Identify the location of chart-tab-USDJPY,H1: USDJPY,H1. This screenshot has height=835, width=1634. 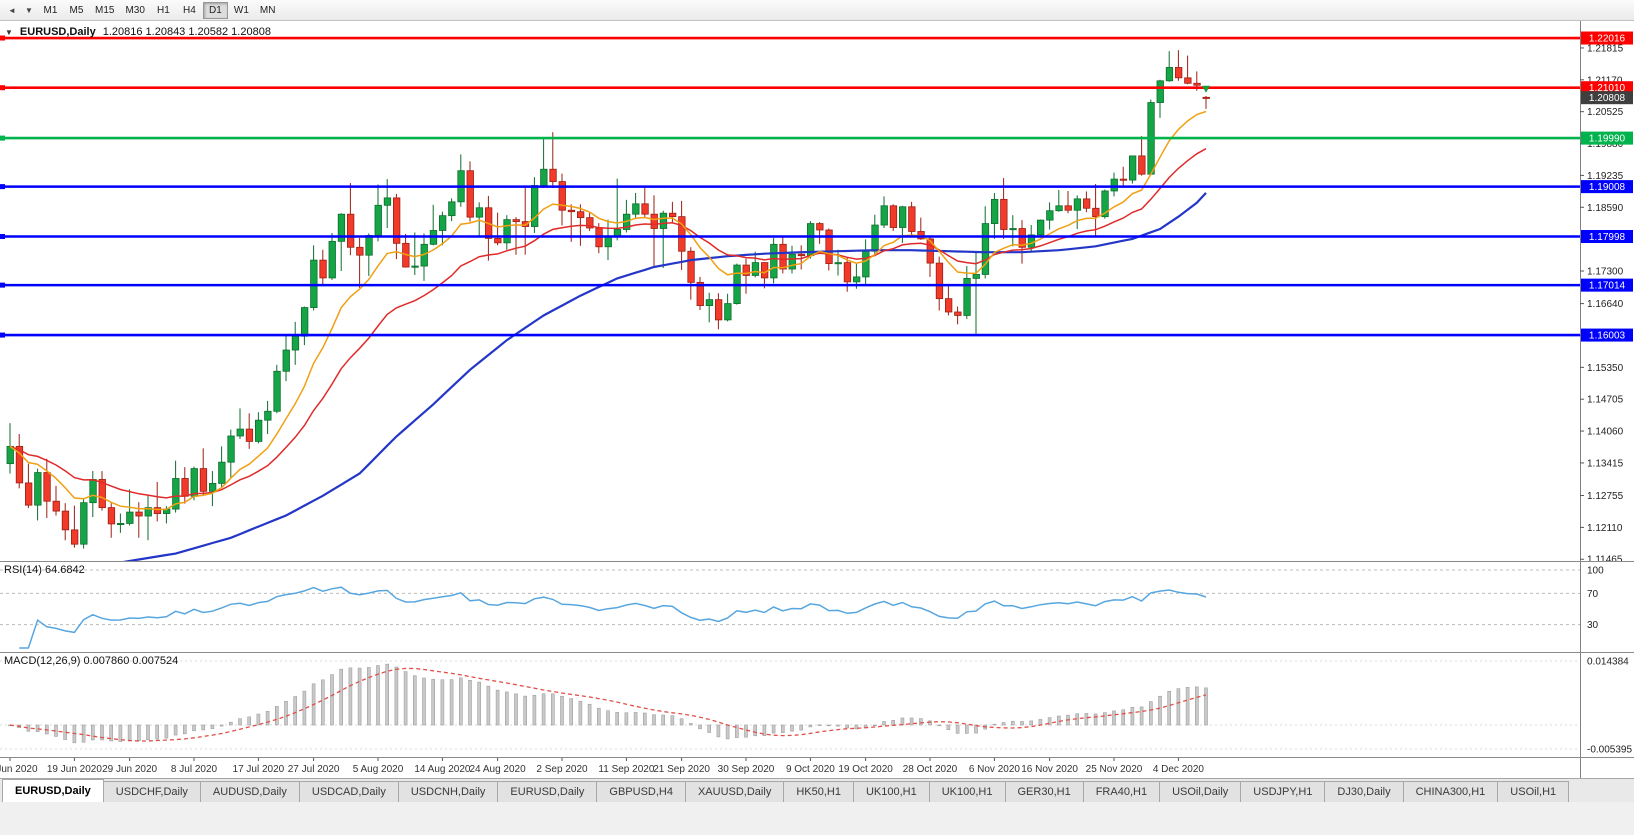
(1283, 791).